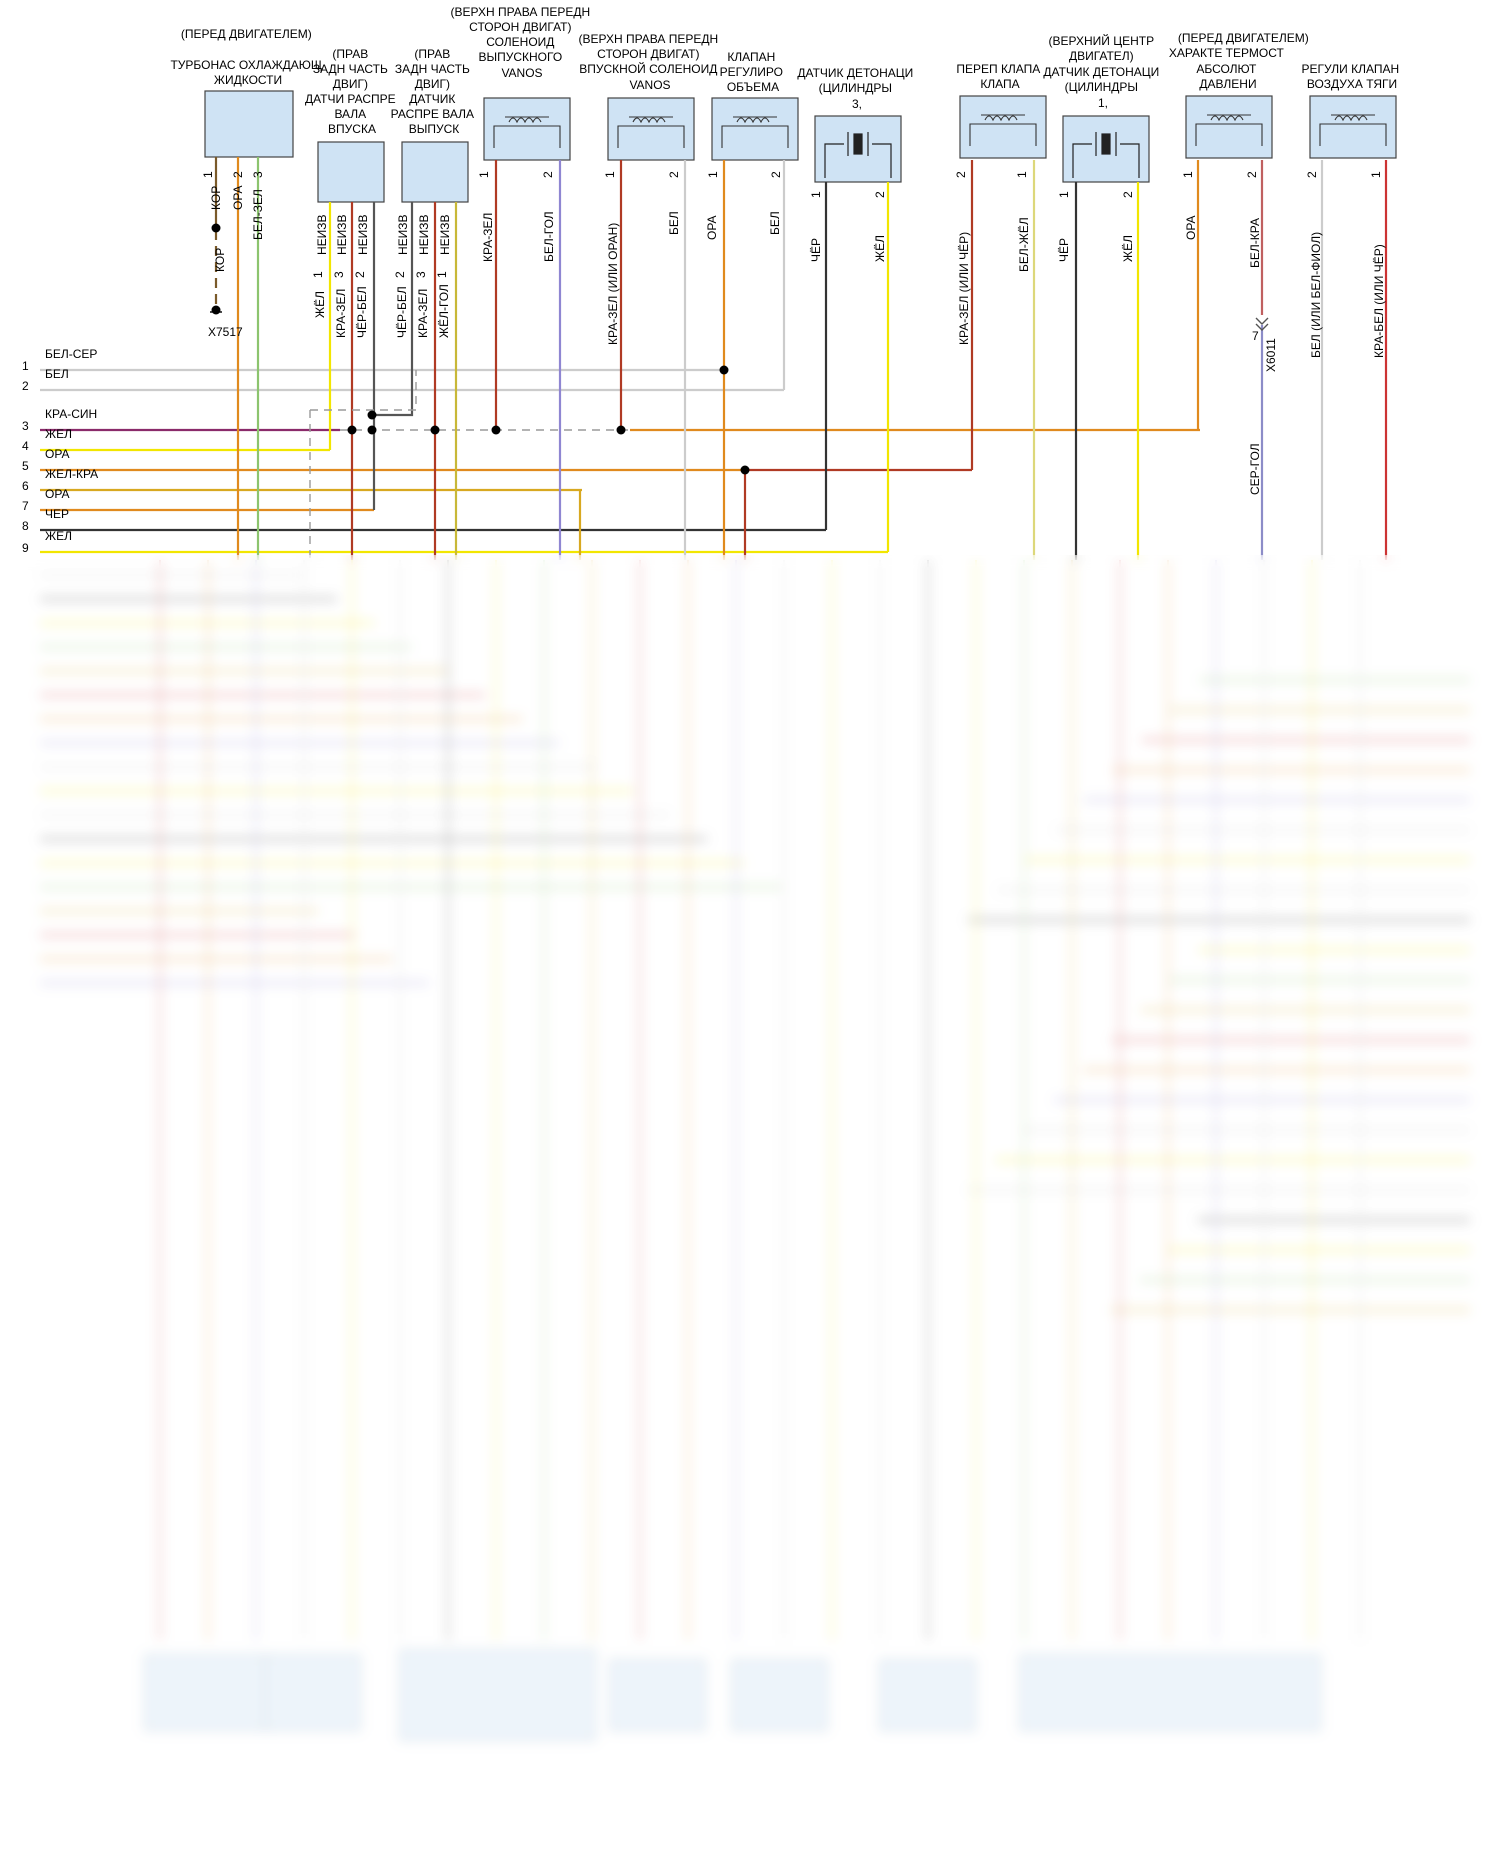  What do you see at coordinates (424, 234) in the screenshot?
I see `wire-label-shield-5: НЕИЗВ` at bounding box center [424, 234].